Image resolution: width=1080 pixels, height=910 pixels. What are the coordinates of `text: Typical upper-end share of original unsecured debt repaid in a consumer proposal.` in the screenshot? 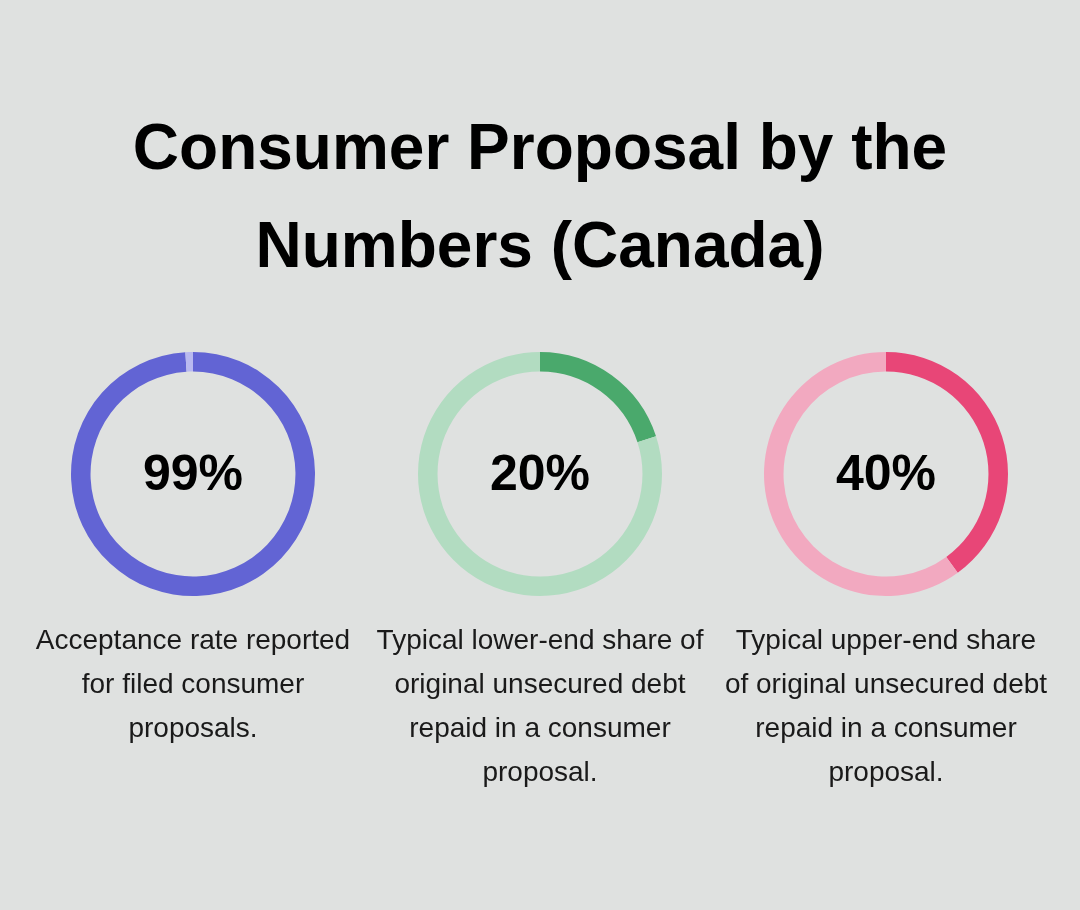 It's located at (886, 706).